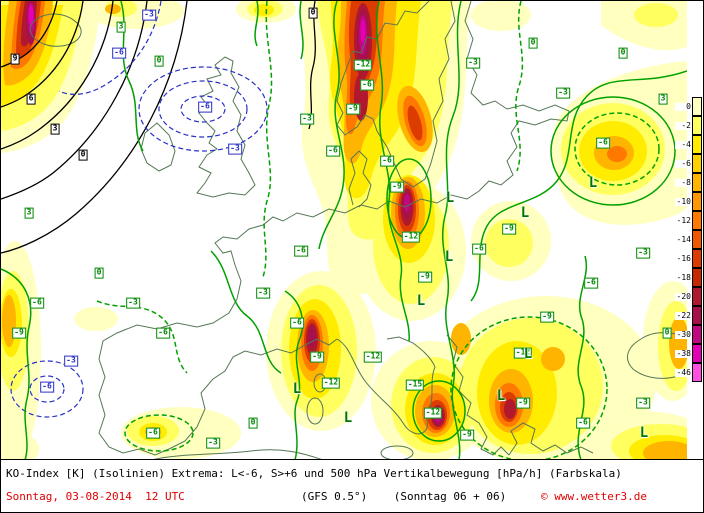 Image resolution: width=704 pixels, height=513 pixels. I want to click on legend-value-label: 0, so click(683, 106).